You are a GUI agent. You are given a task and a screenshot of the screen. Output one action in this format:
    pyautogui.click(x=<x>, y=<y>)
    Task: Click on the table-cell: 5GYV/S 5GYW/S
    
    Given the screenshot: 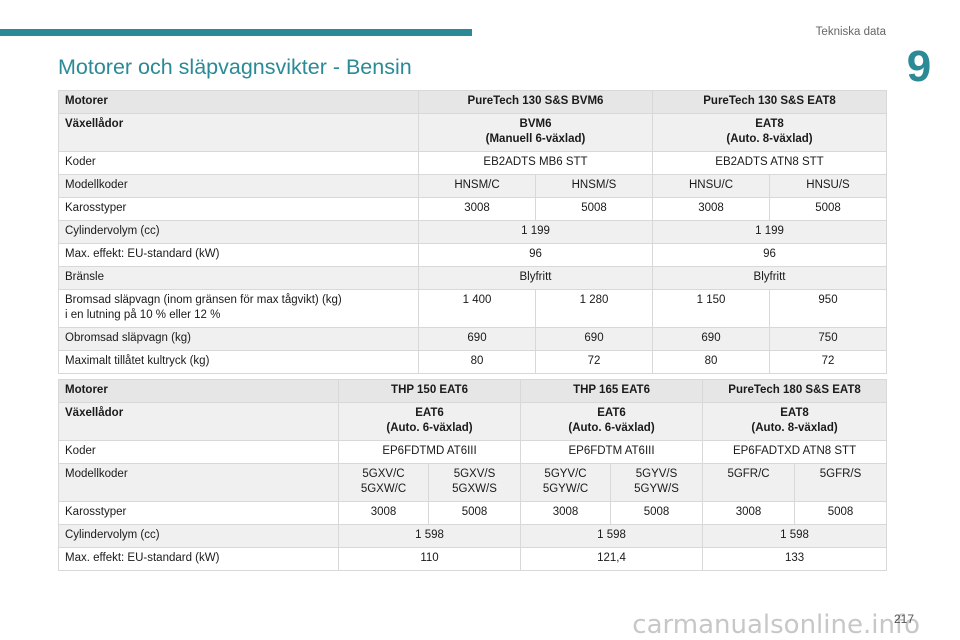 What is the action you would take?
    pyautogui.click(x=657, y=482)
    